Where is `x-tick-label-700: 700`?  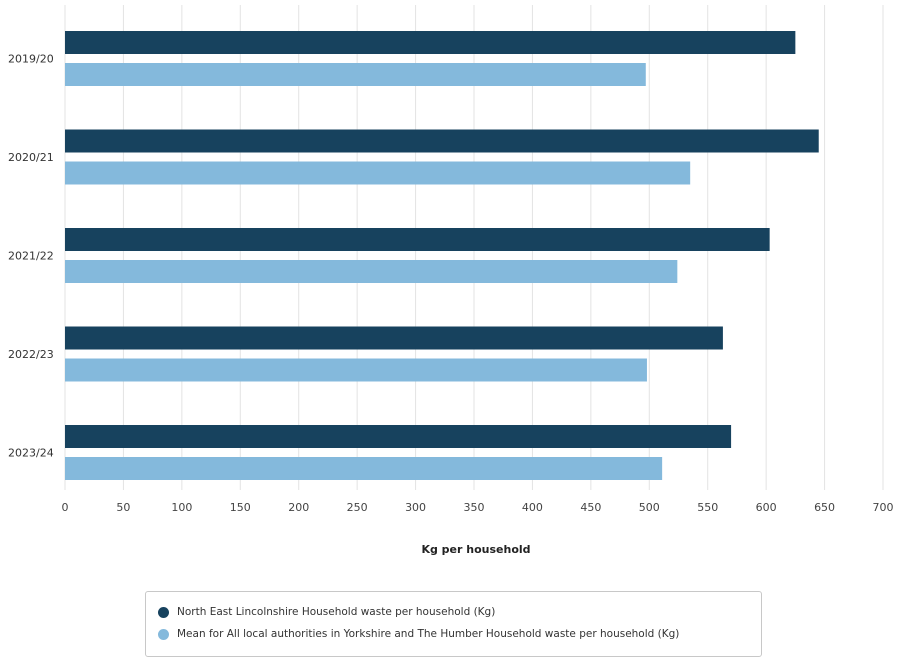
x-tick-label-700: 700 is located at coordinates (883, 507).